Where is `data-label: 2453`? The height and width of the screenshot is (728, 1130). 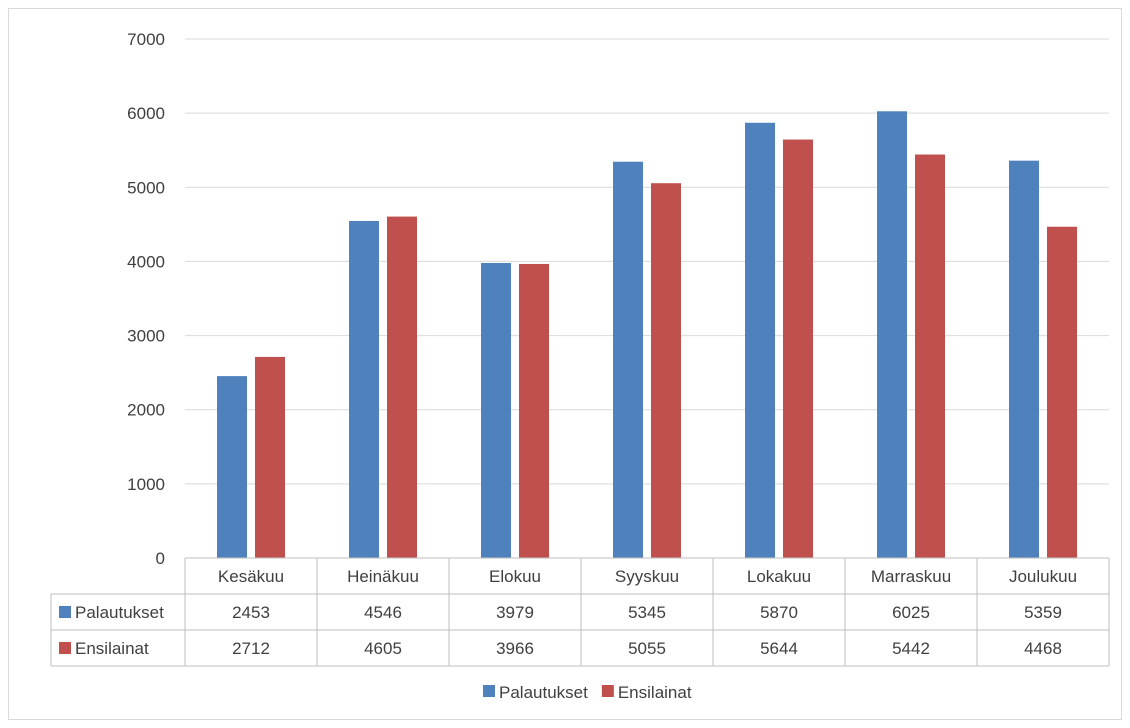
data-label: 2453 is located at coordinates (251, 612).